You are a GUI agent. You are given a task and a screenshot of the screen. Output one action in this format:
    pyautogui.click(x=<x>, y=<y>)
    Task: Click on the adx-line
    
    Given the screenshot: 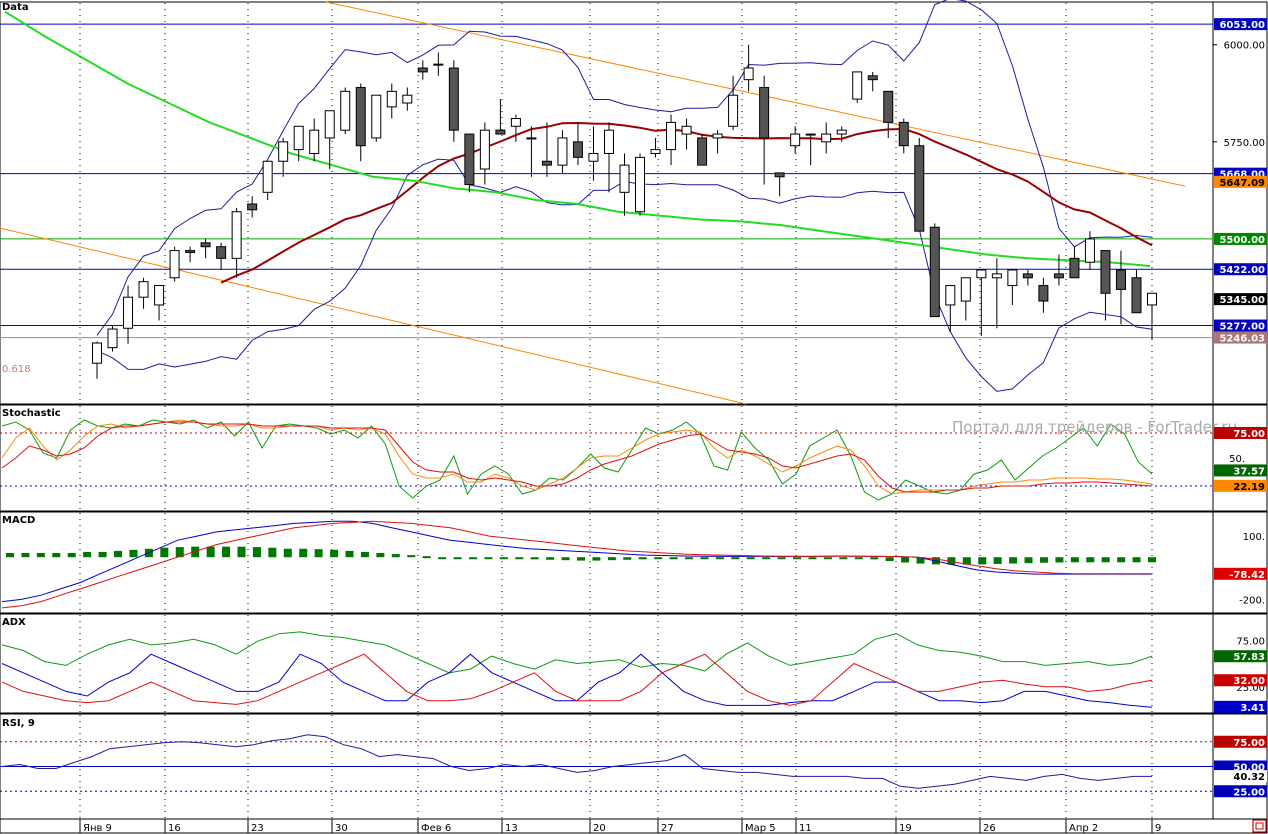 What is the action you would take?
    pyautogui.click(x=577, y=652)
    